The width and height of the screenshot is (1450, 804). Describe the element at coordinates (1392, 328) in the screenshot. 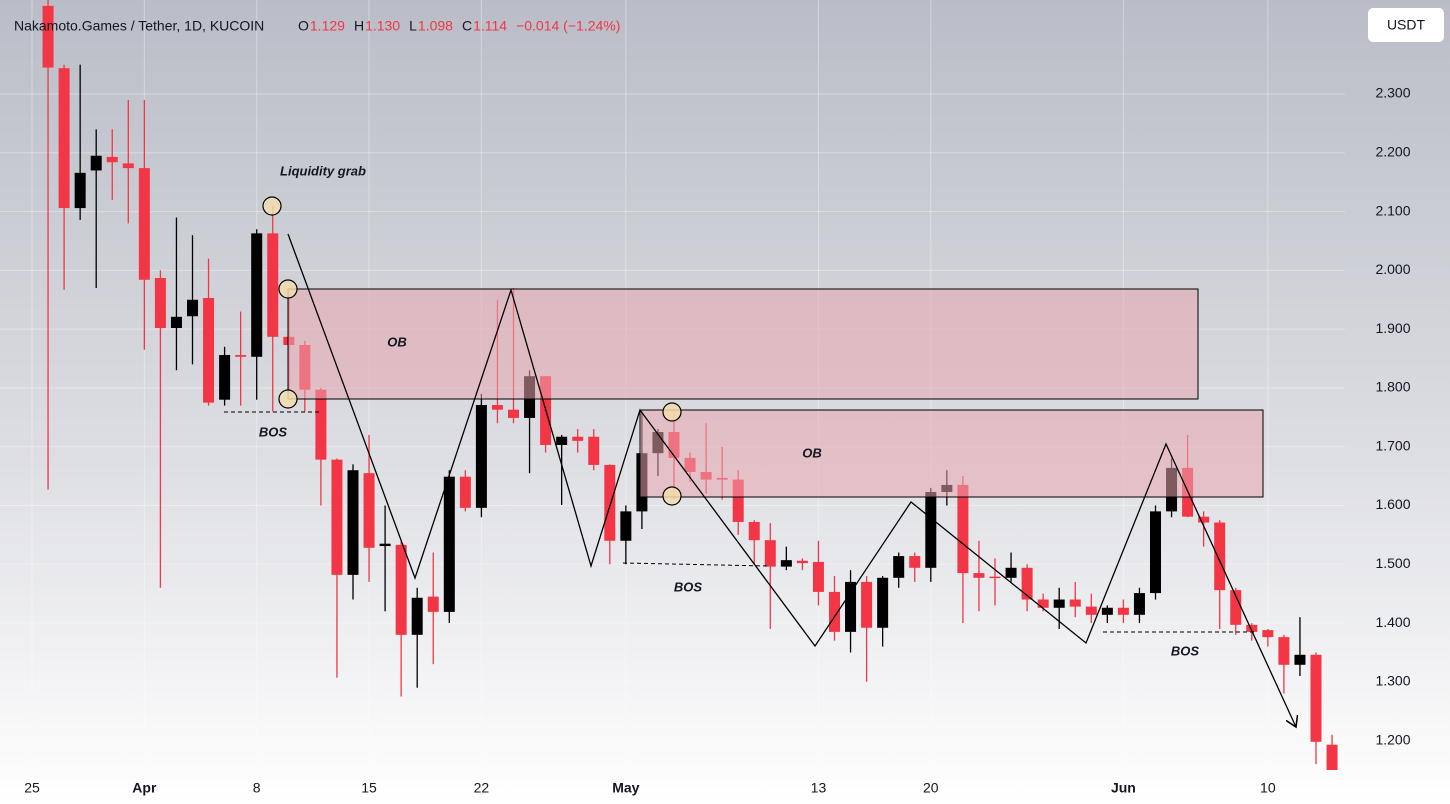

I see `y-tick-label: 1.900` at that location.